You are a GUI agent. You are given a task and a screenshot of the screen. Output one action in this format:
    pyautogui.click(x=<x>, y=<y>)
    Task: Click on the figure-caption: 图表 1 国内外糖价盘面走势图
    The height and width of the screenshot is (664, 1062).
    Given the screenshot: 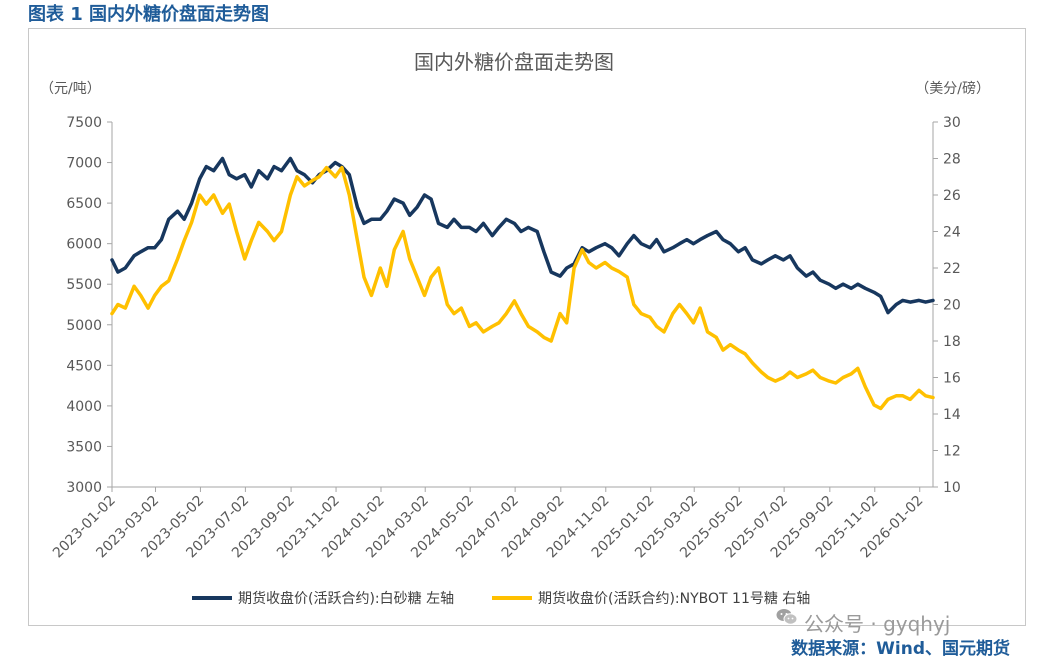 What is the action you would take?
    pyautogui.click(x=149, y=14)
    